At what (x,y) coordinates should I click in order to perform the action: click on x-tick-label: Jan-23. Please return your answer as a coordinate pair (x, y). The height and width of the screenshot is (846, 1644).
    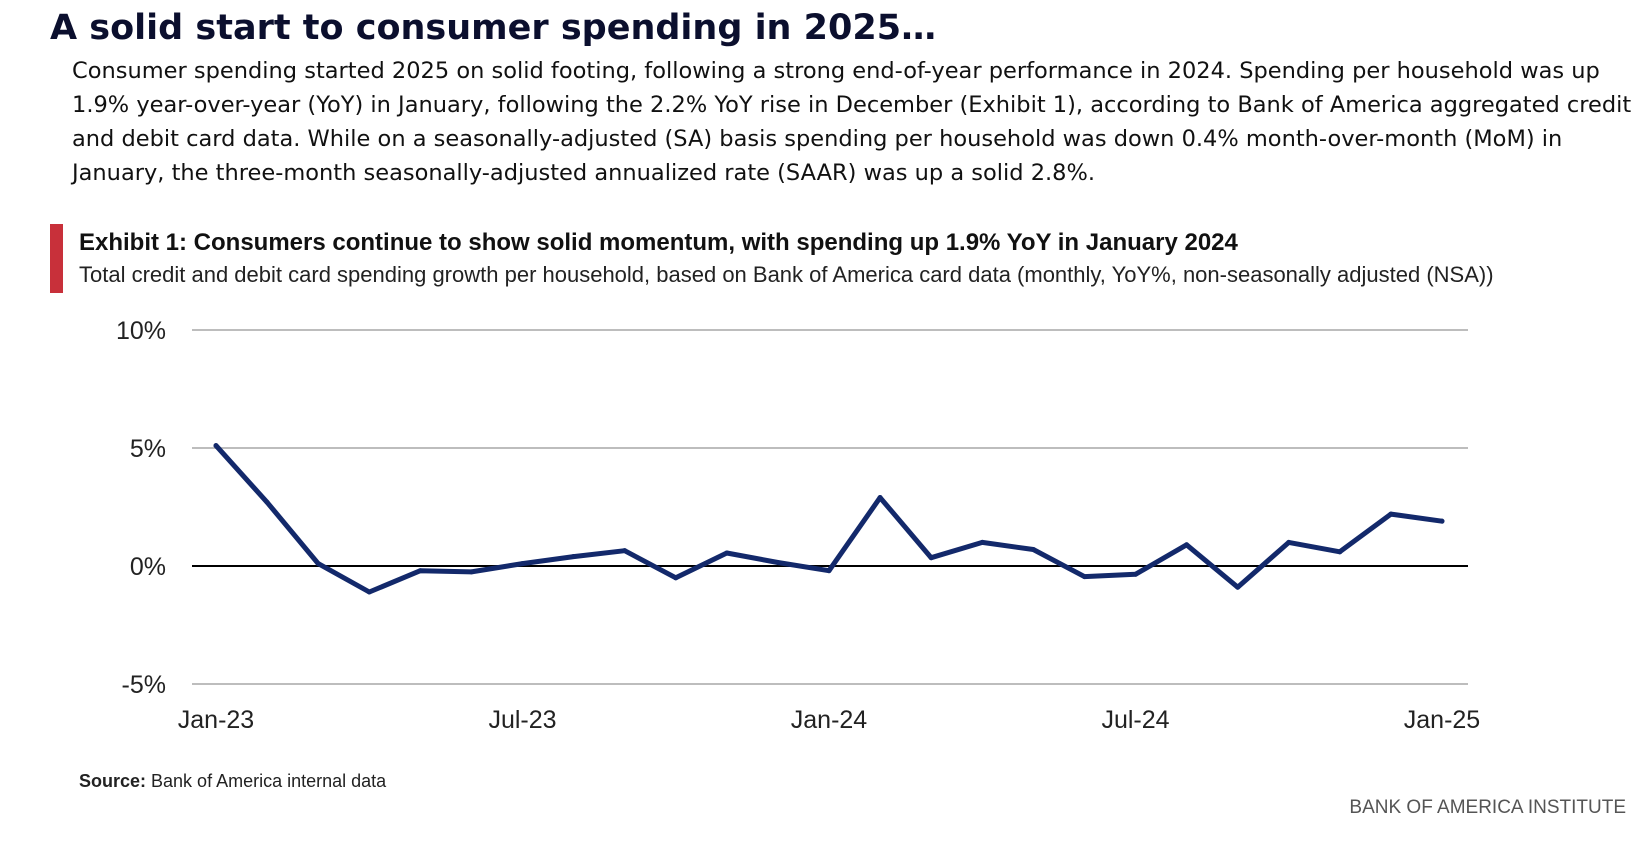
    Looking at the image, I should click on (216, 720).